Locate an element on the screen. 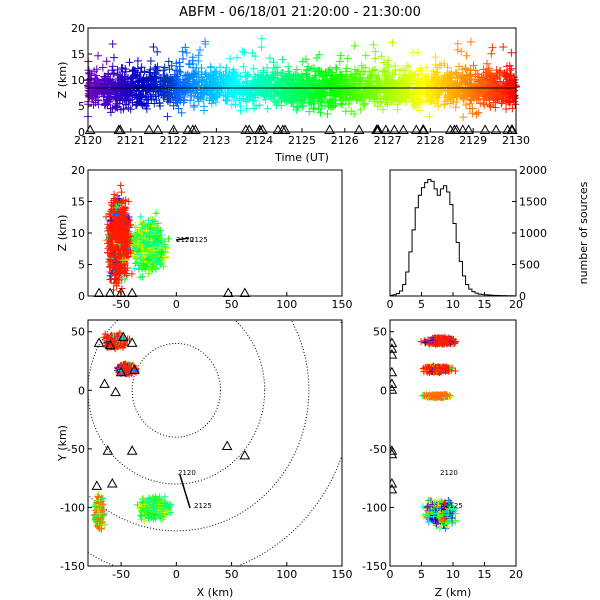 The image size is (600, 600). height-tick-label: 0 is located at coordinates (390, 304).